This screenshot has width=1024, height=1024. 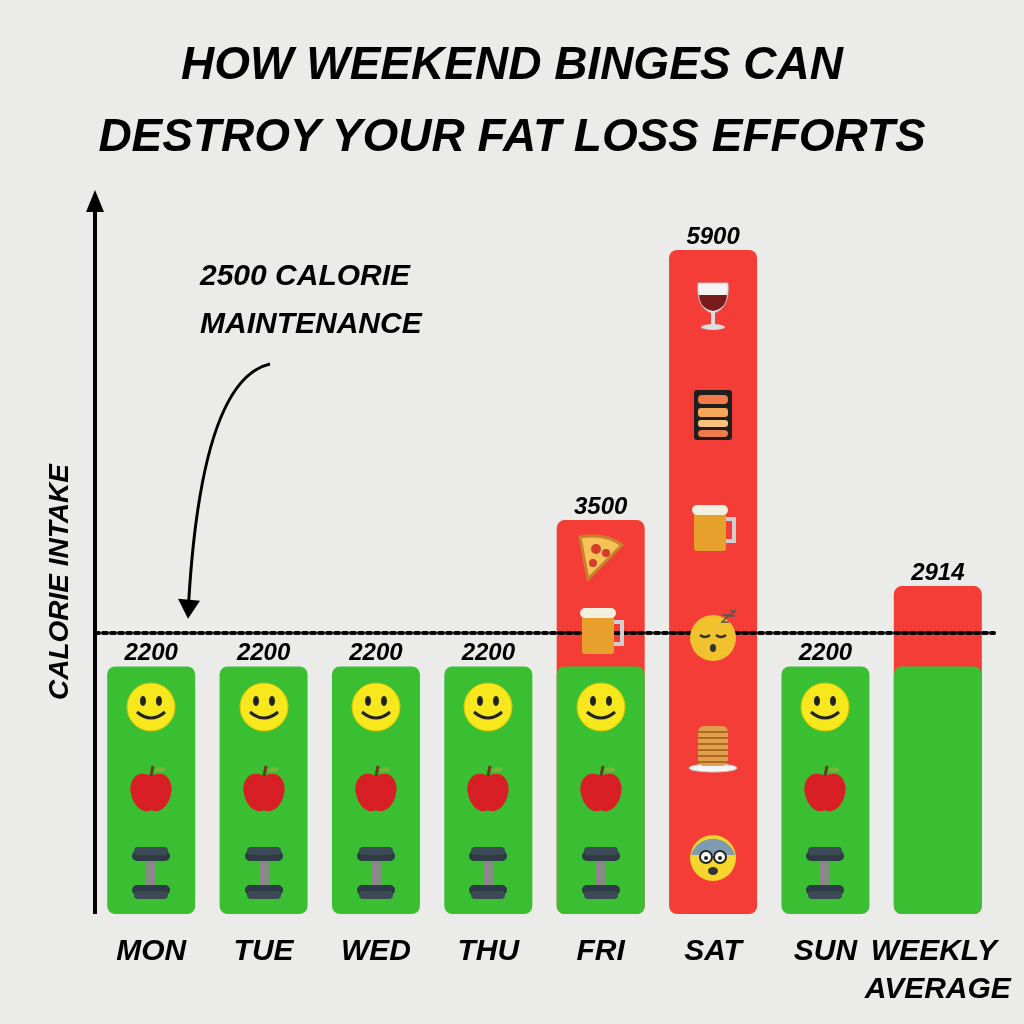 What do you see at coordinates (714, 949) in the screenshot?
I see `x-tick-label: SAT` at bounding box center [714, 949].